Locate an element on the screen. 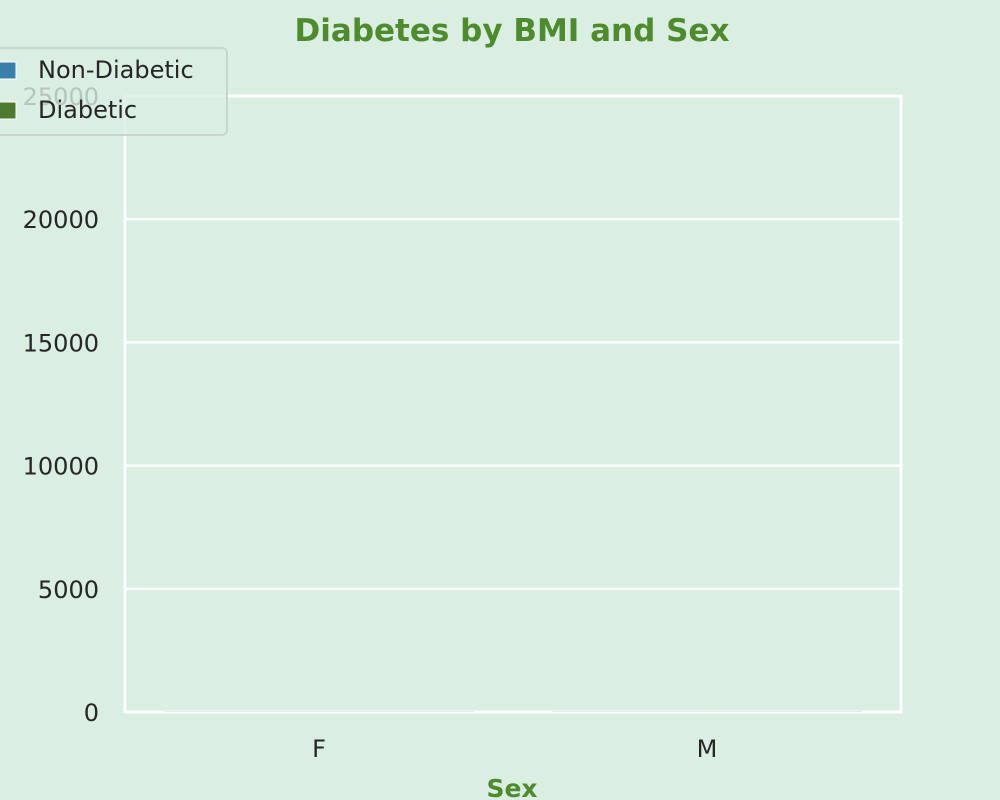  legend-swatch-non-diabetic is located at coordinates (8, 70).